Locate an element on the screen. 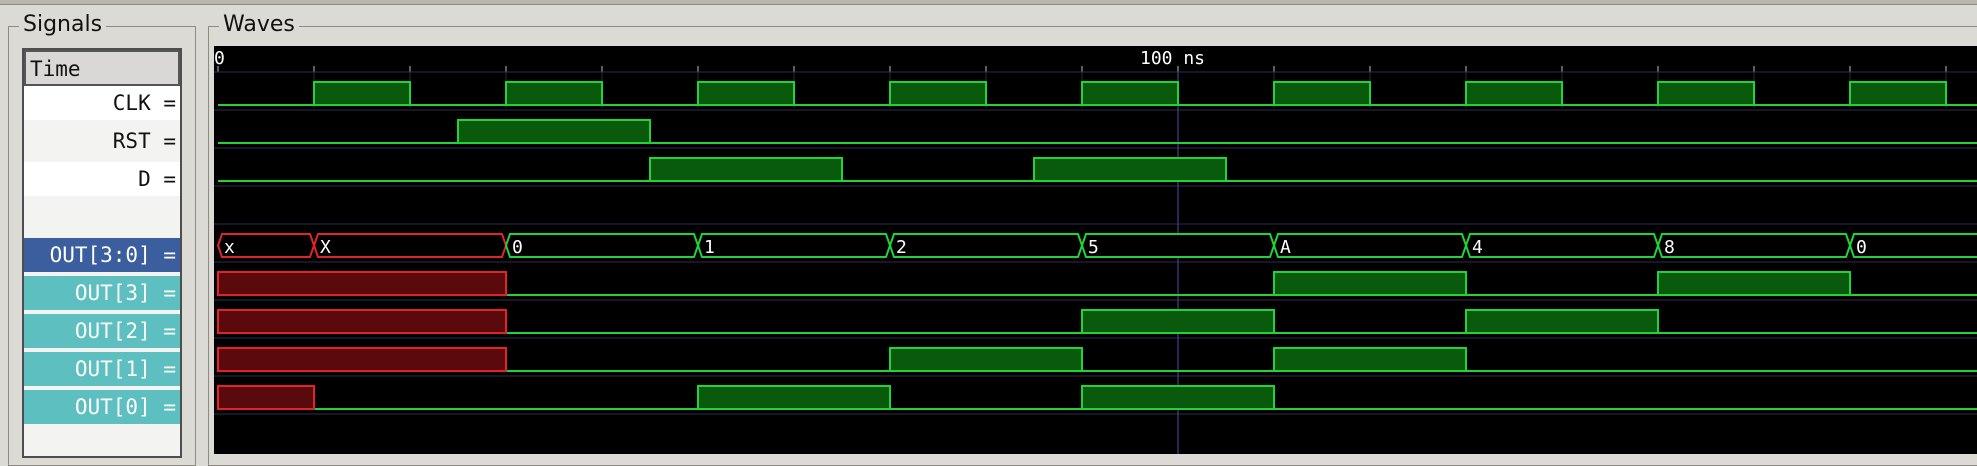 The image size is (1977, 466). signal-row-d: D = is located at coordinates (102, 179).